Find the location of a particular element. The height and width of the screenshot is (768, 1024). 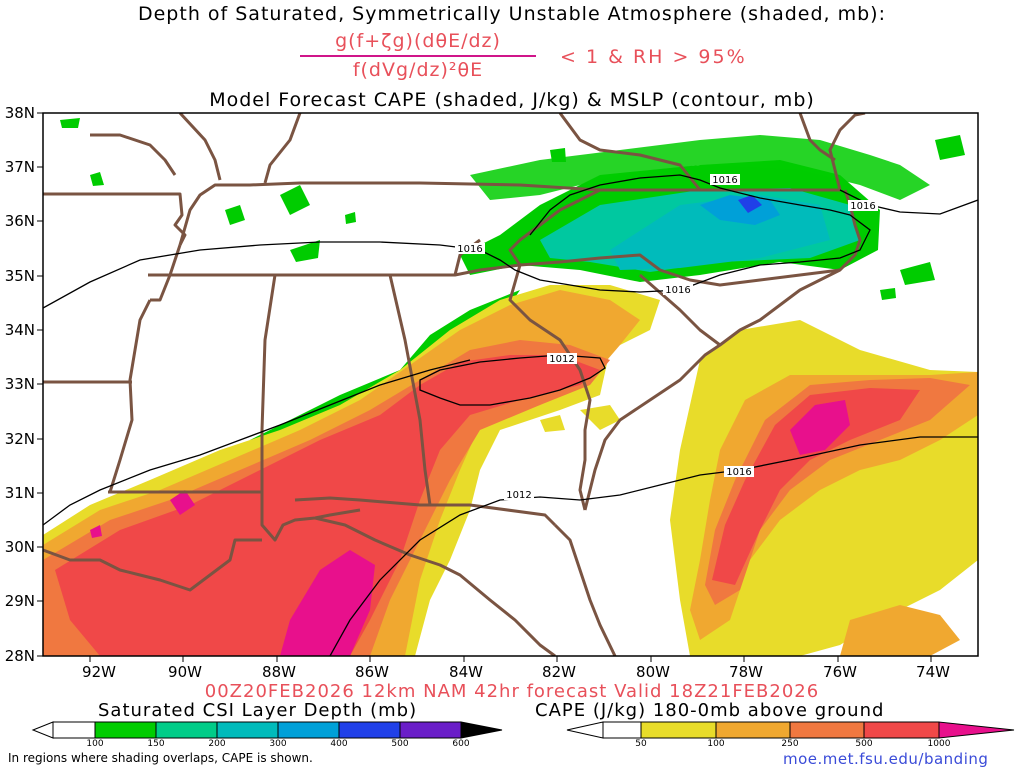

cape-tick-label: 1000 is located at coordinates (939, 744).